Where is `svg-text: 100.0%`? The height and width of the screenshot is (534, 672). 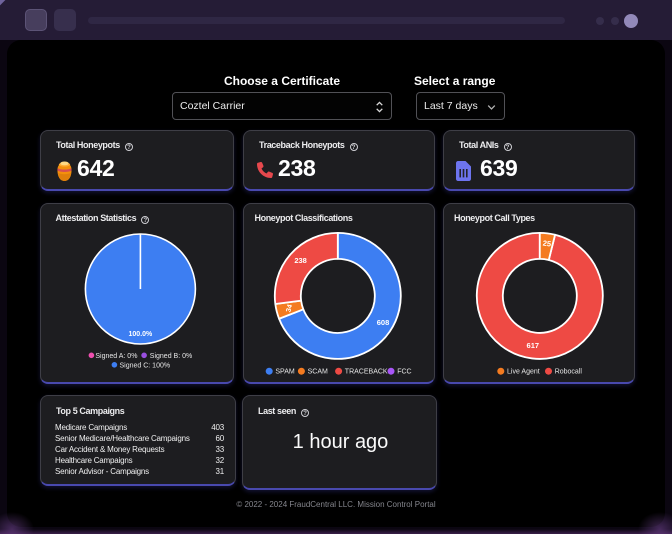
svg-text: 100.0% is located at coordinates (141, 334).